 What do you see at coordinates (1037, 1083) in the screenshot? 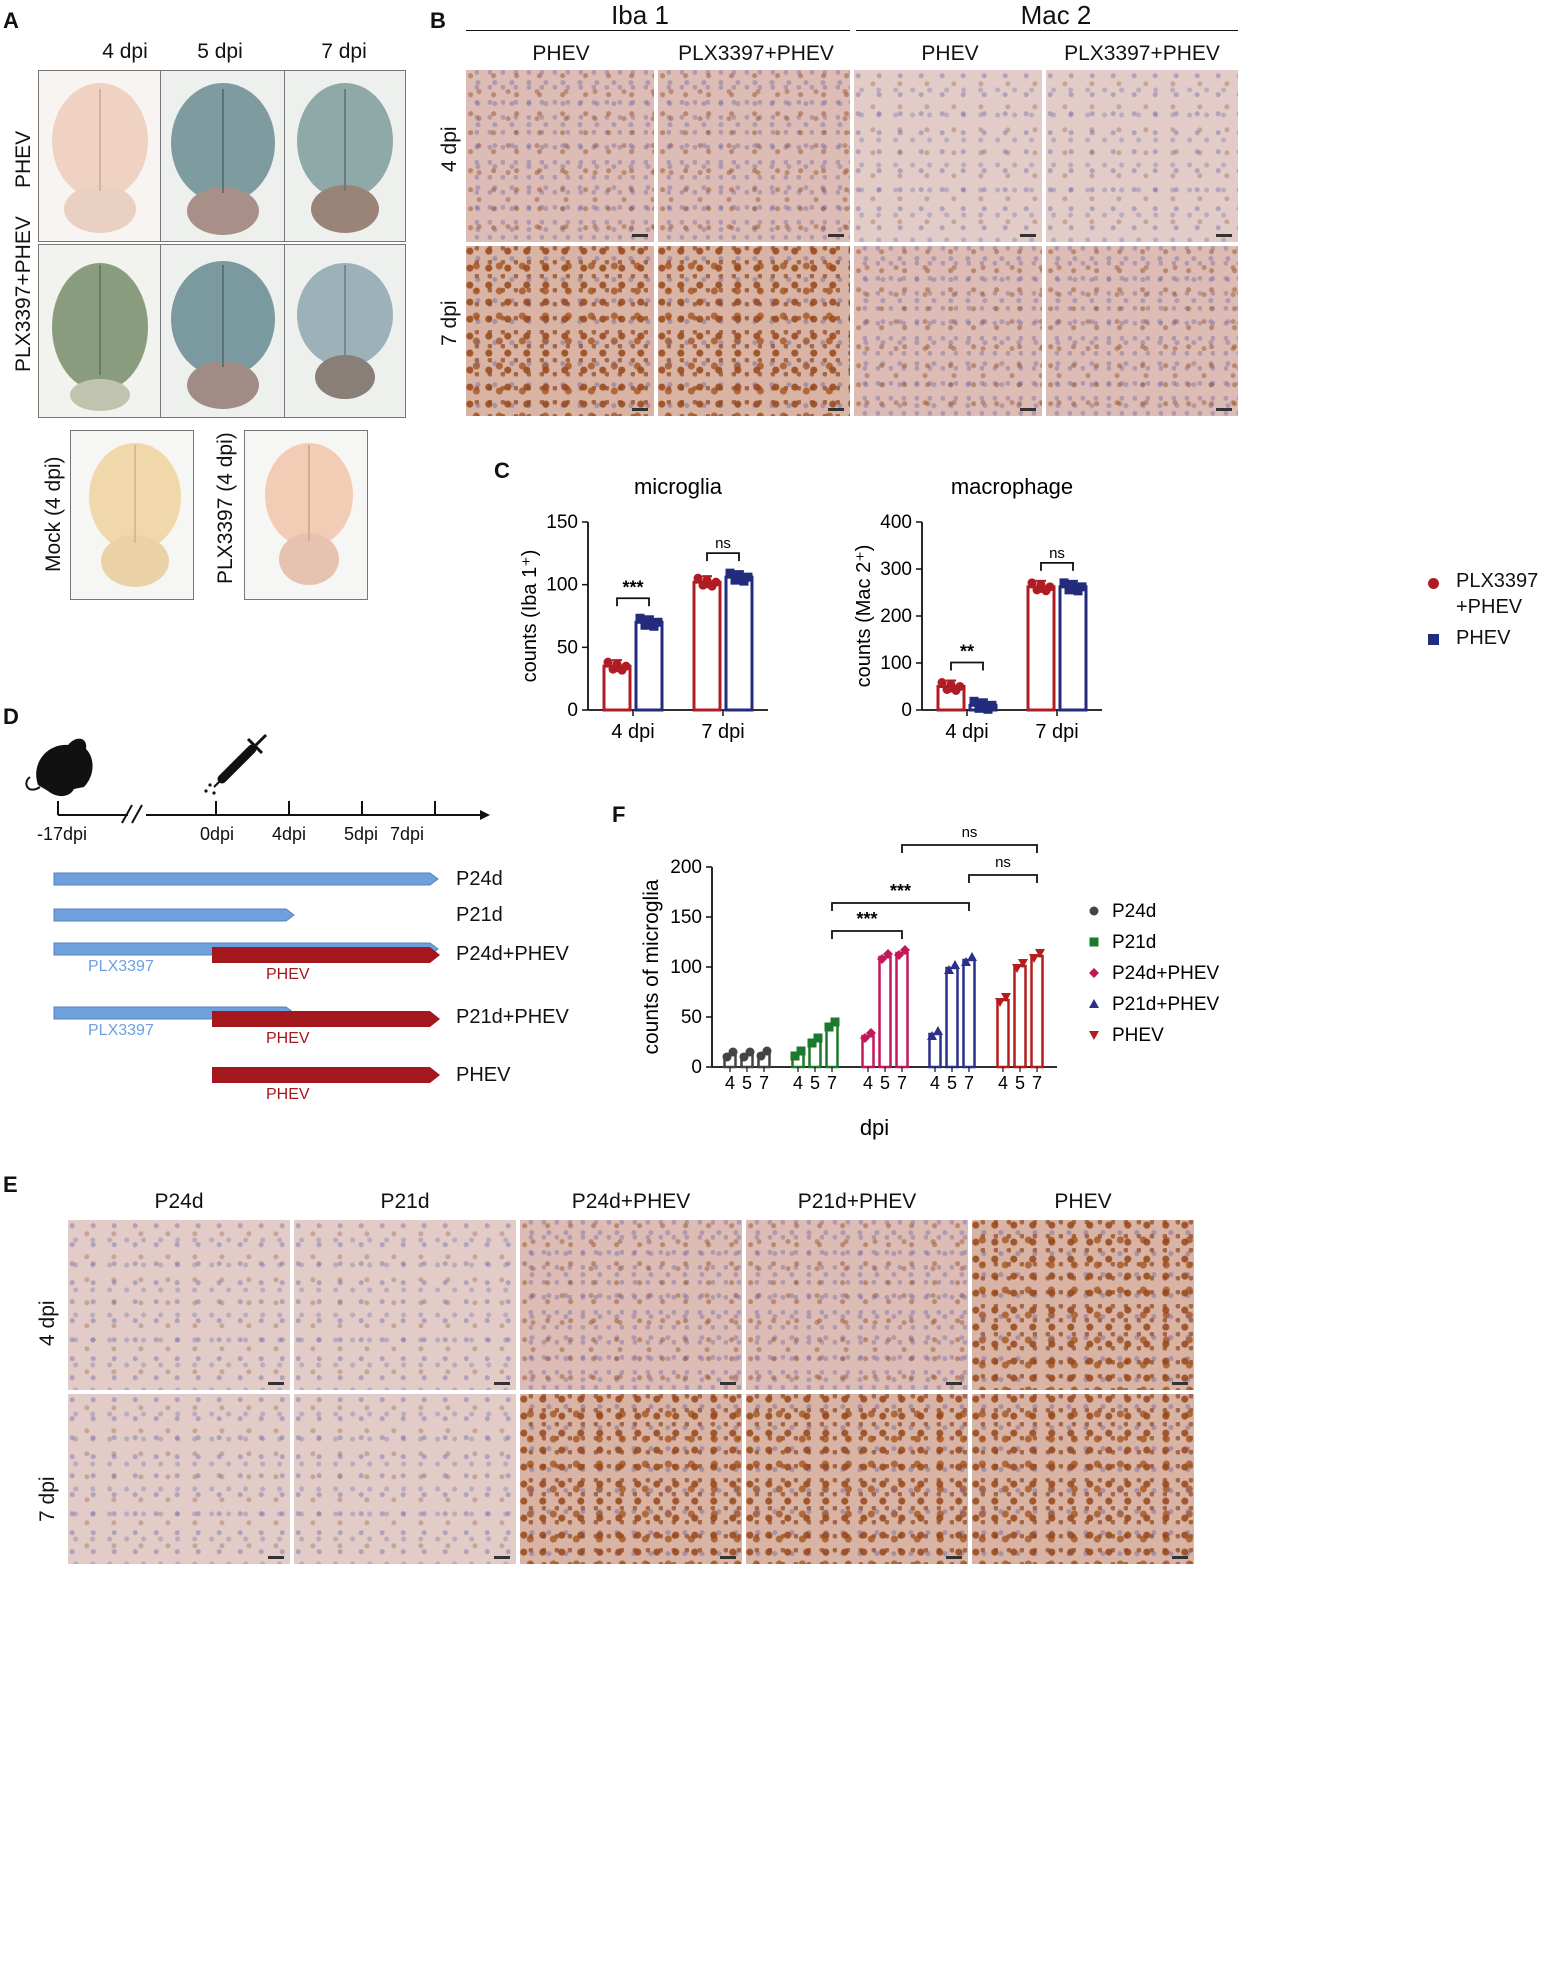
I see `x-tick-label: 7` at bounding box center [1037, 1083].